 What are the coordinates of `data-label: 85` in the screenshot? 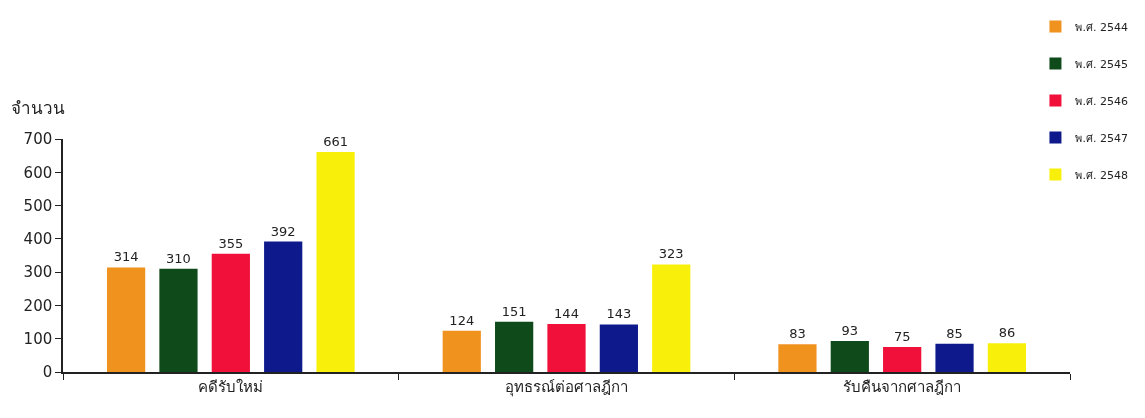 It's located at (954, 333).